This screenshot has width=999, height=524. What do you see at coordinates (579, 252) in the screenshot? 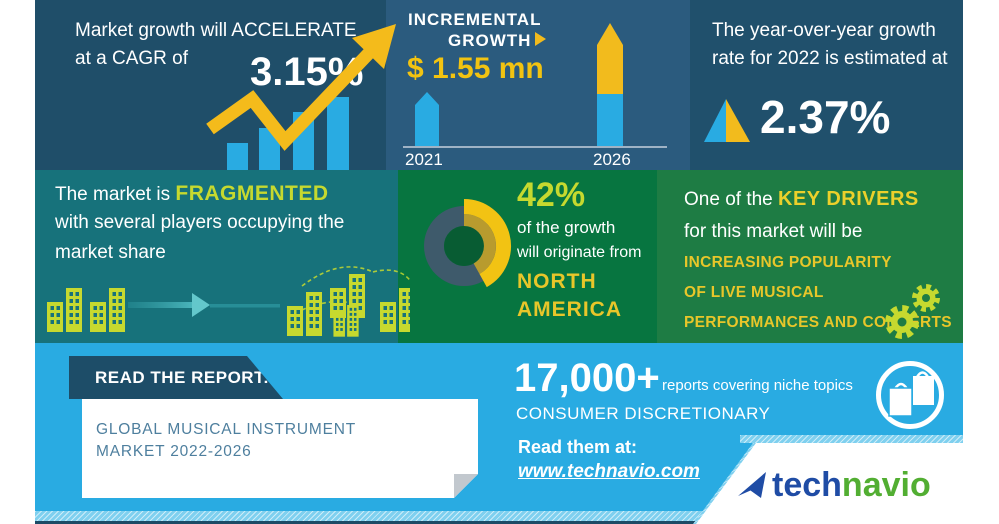
I see `region-line2: will originate from` at bounding box center [579, 252].